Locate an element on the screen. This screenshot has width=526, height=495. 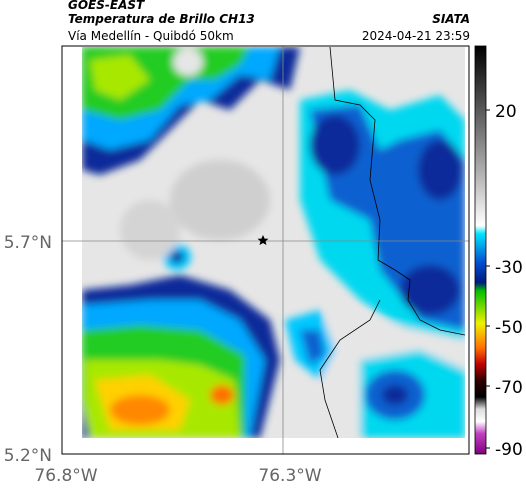
product-name: Temperatura de Brillo CH13 is located at coordinates (161, 19).